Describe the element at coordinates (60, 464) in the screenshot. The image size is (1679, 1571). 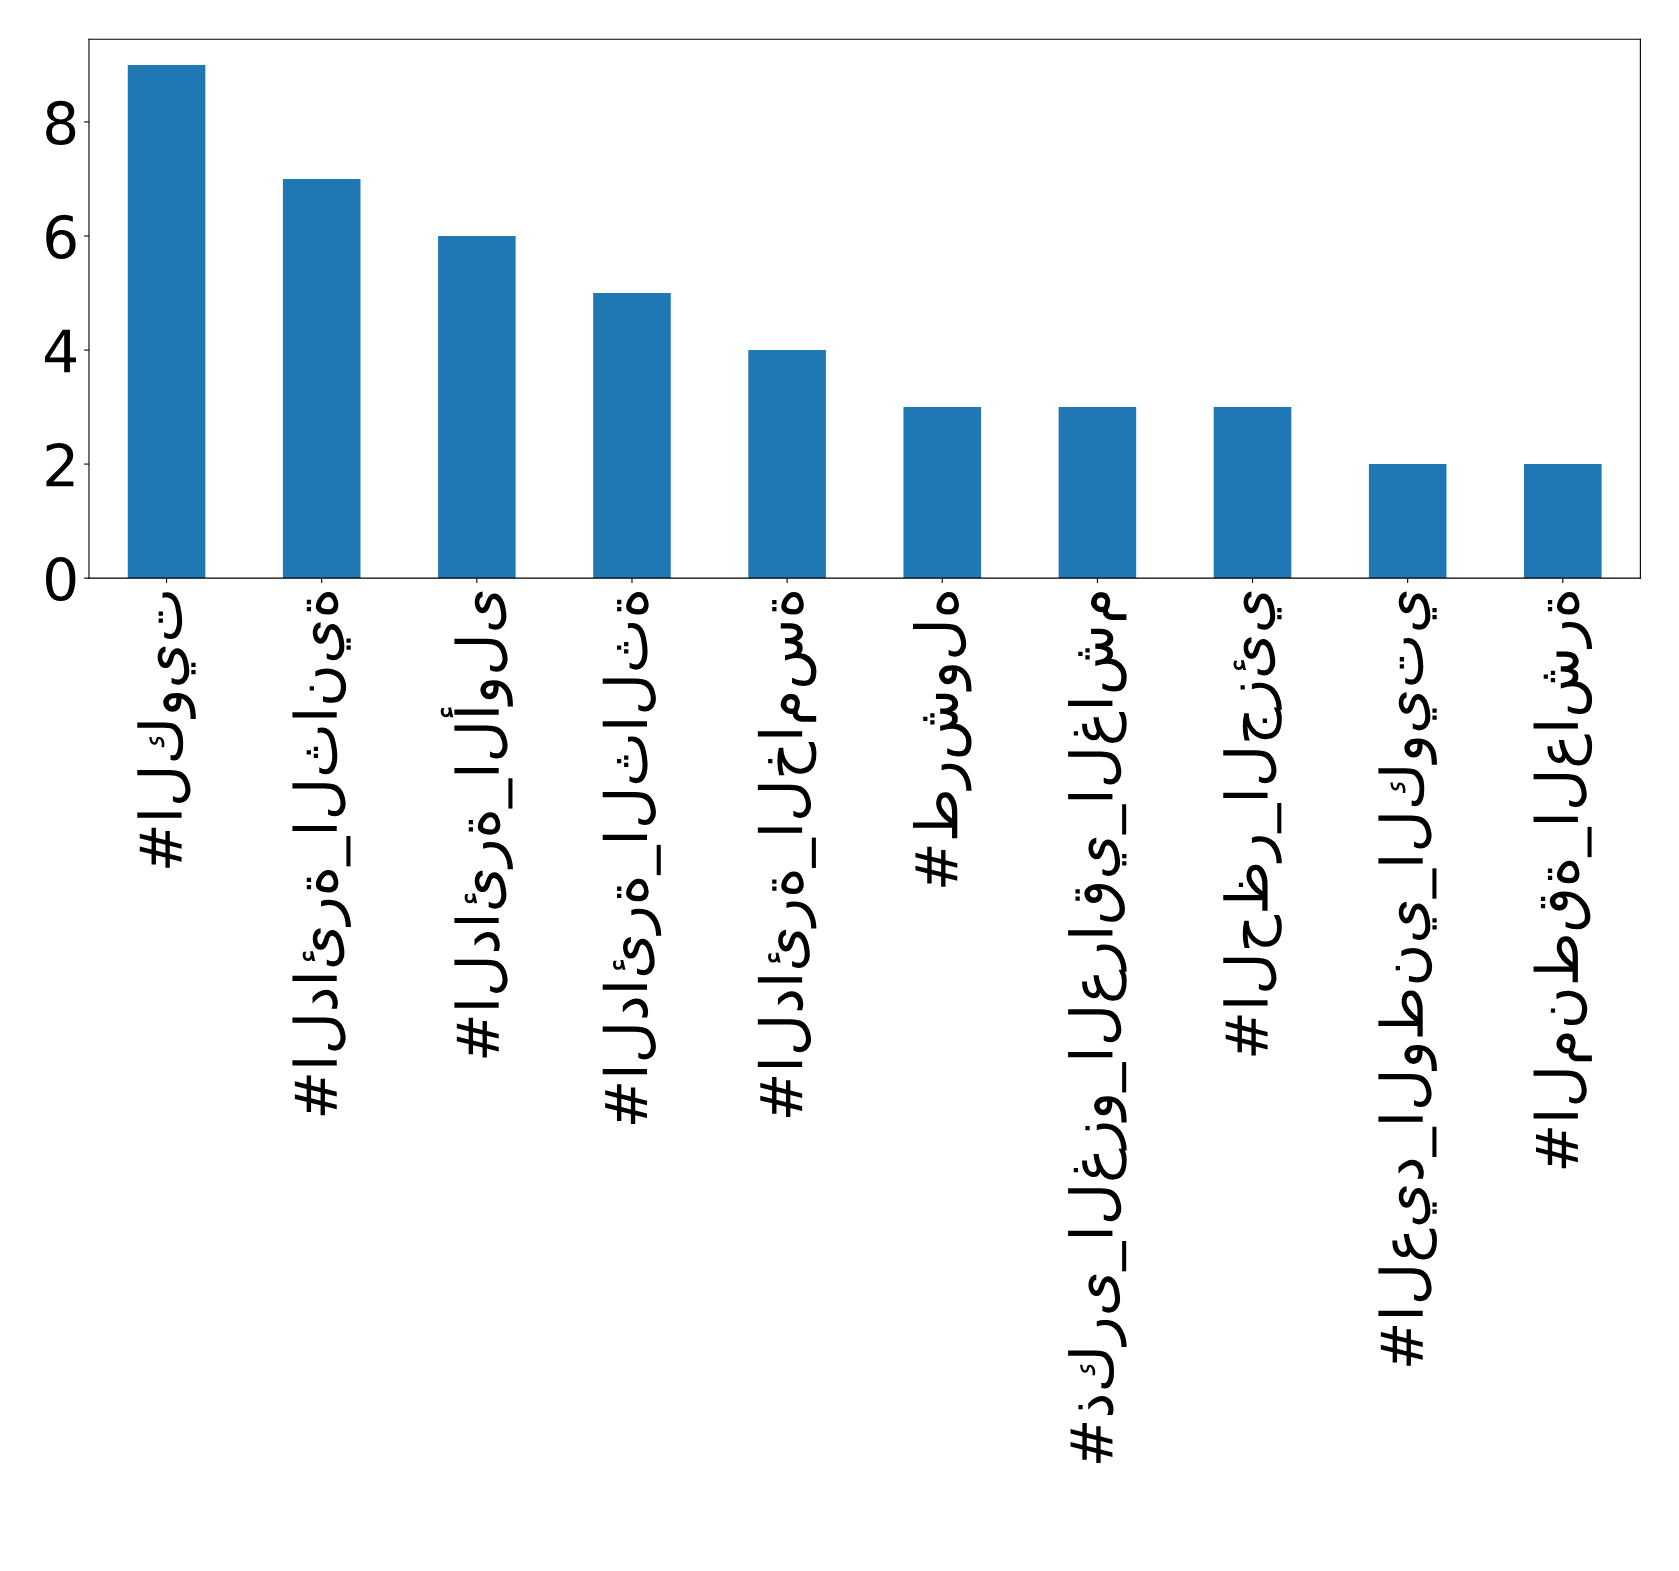
I see `y-tick-label: 2` at that location.